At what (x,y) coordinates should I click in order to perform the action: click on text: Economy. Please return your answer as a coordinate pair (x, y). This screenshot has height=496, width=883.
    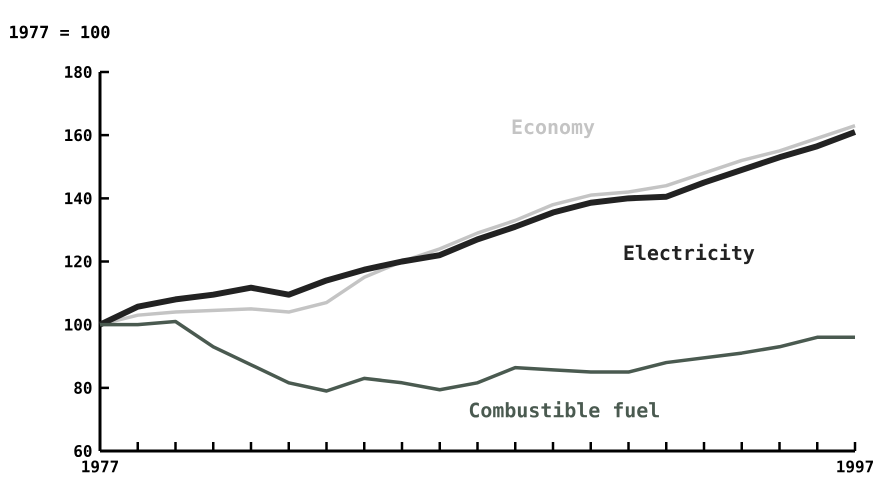
    Looking at the image, I should click on (553, 129).